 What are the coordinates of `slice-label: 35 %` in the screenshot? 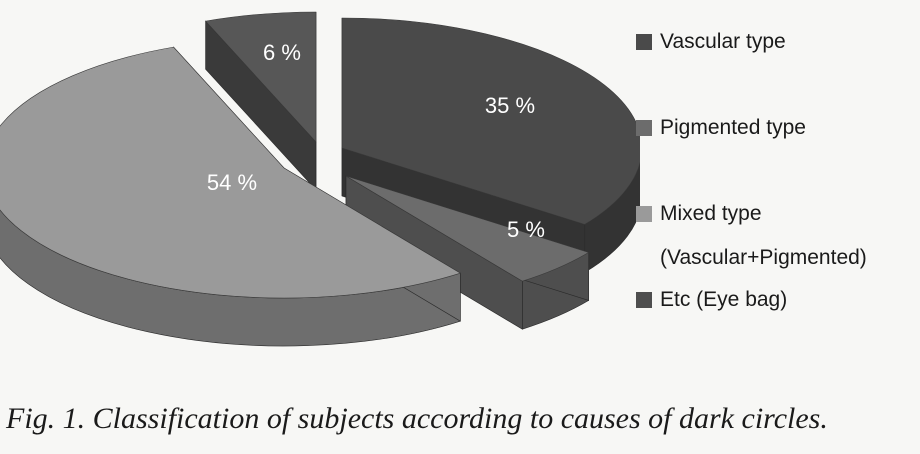 It's located at (510, 105).